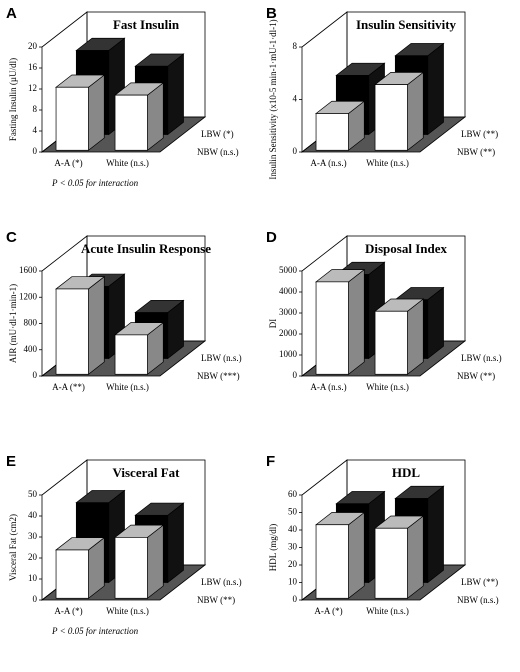 The image size is (520, 672). What do you see at coordinates (13, 547) in the screenshot?
I see `y-axis-label: Visceral Fat (cm2)` at bounding box center [13, 547].